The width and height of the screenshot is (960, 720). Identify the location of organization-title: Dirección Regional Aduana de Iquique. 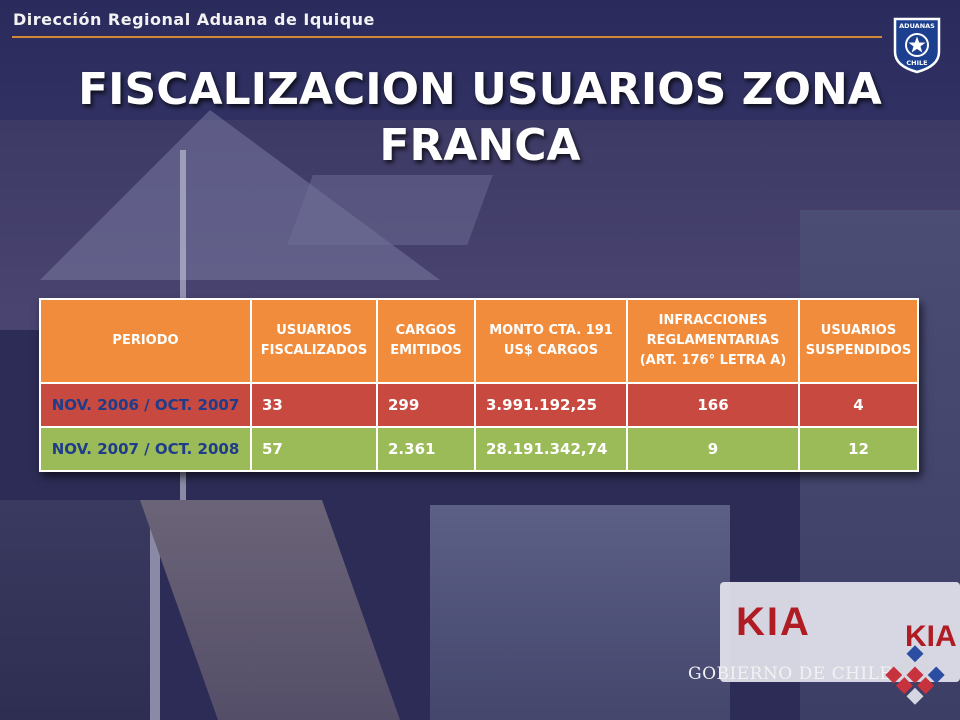
(194, 19).